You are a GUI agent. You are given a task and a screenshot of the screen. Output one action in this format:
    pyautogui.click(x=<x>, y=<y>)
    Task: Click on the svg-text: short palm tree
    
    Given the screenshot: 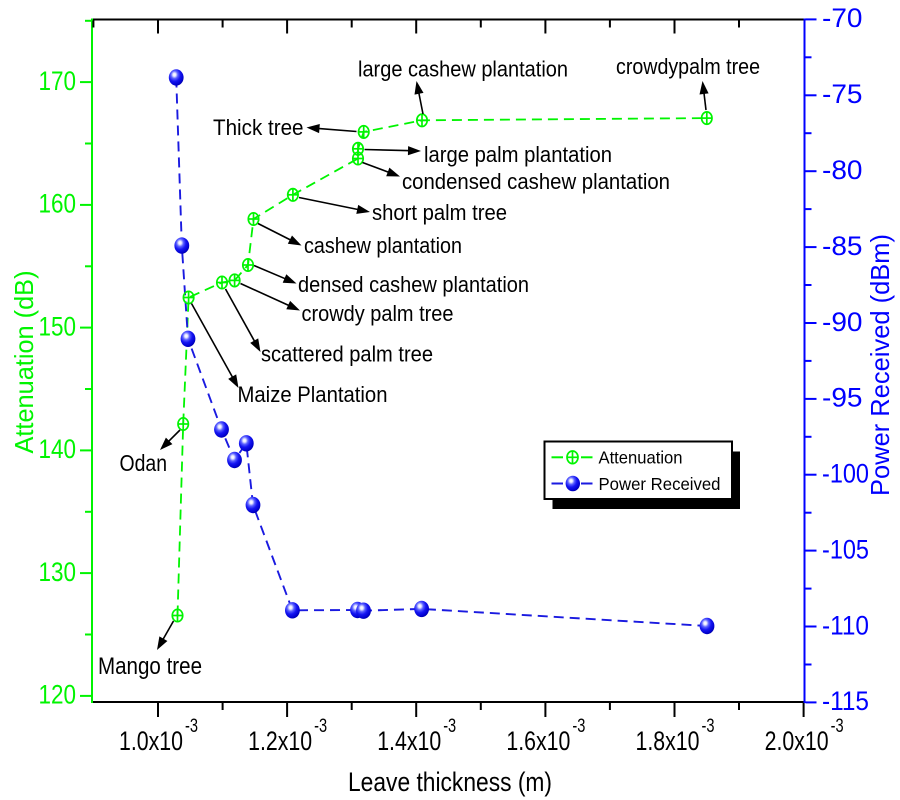 What is the action you would take?
    pyautogui.click(x=439, y=212)
    